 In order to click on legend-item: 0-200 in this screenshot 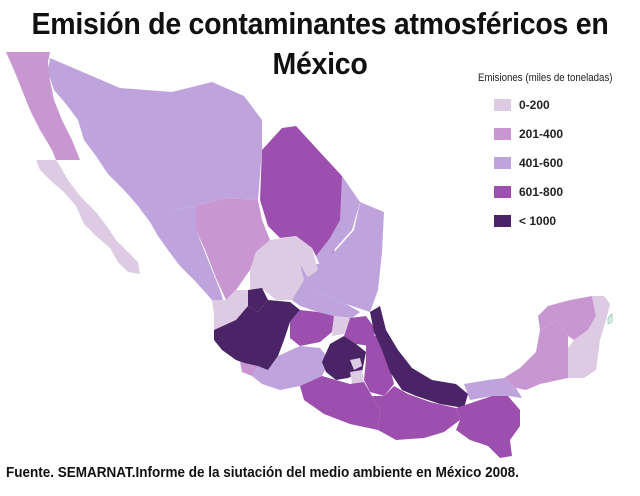, I will do `click(566, 105)`.